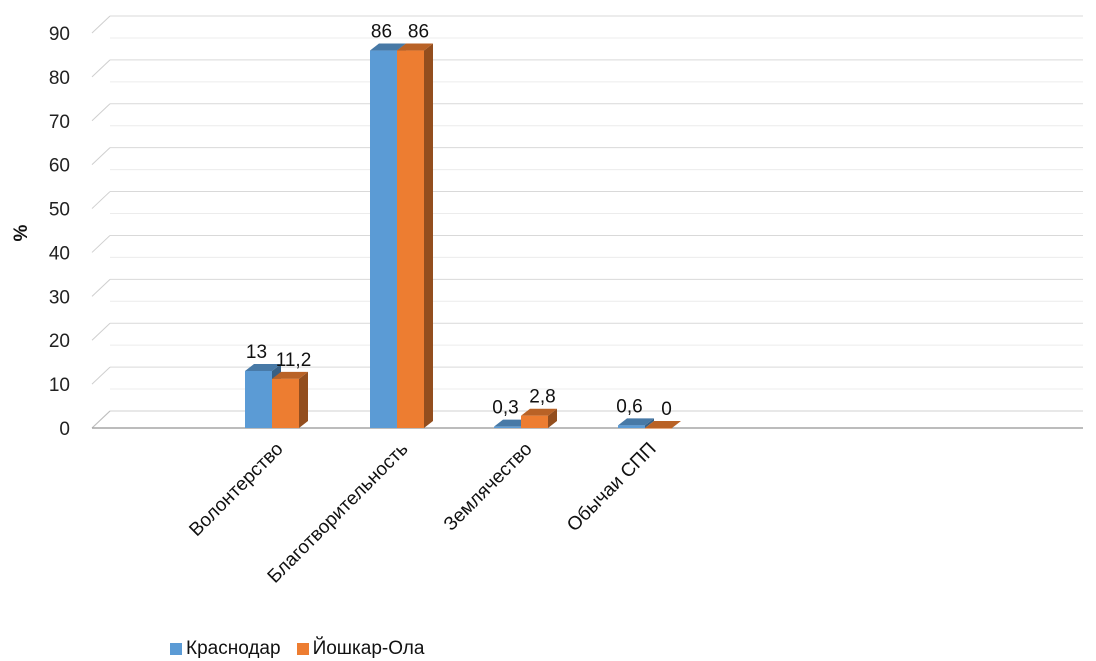 This screenshot has width=1096, height=661. What do you see at coordinates (542, 397) in the screenshot?
I see `data-label: 2,8` at bounding box center [542, 397].